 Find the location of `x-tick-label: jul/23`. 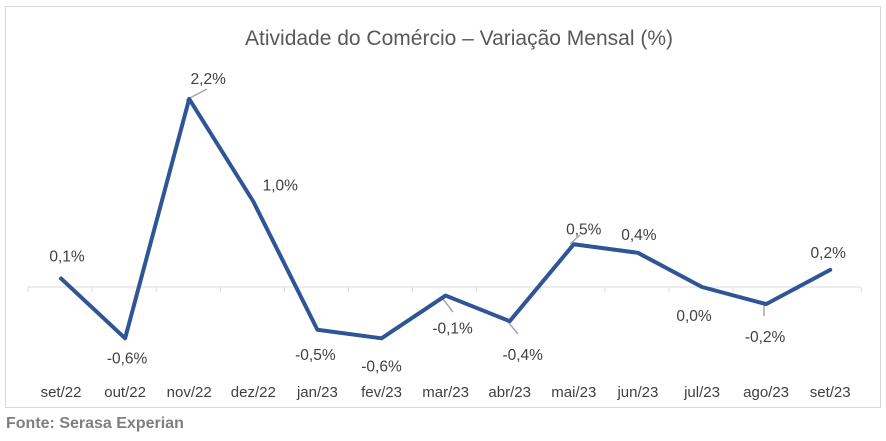

x-tick-label: jul/23 is located at coordinates (701, 392).